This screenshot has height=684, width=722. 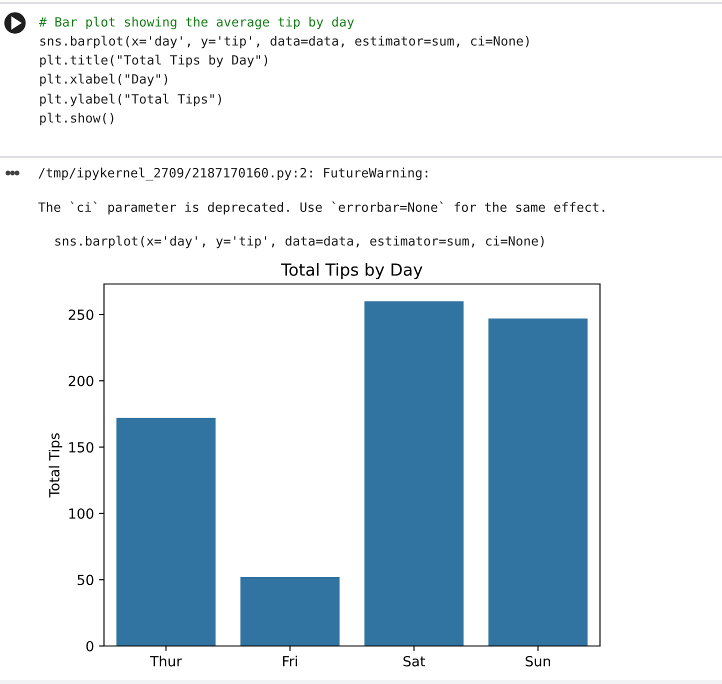 What do you see at coordinates (321, 208) in the screenshot?
I see `text: The `ci` parameter is deprecated. Use `errorbar=None` for the same effect.` at bounding box center [321, 208].